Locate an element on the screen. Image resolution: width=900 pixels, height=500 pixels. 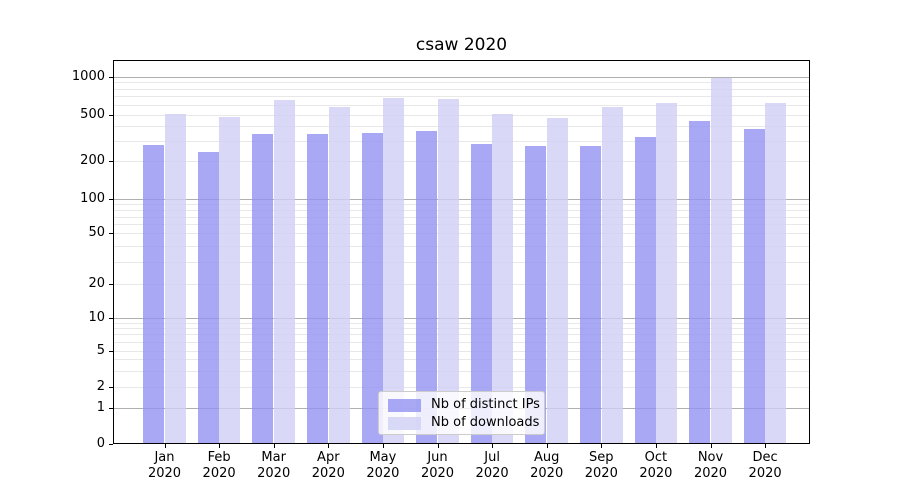
bar-ips-may is located at coordinates (372, 287).